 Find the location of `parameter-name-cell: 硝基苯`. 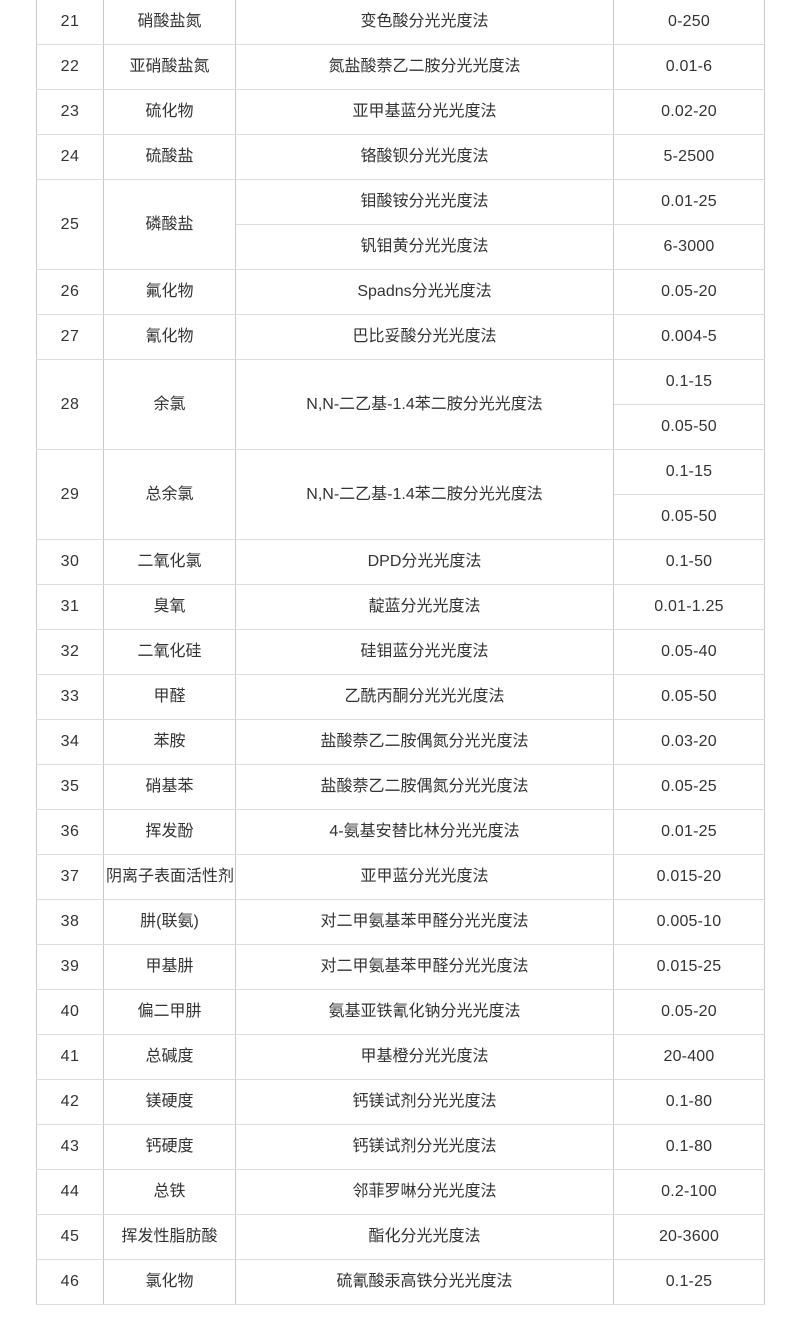

parameter-name-cell: 硝基苯 is located at coordinates (169, 787).